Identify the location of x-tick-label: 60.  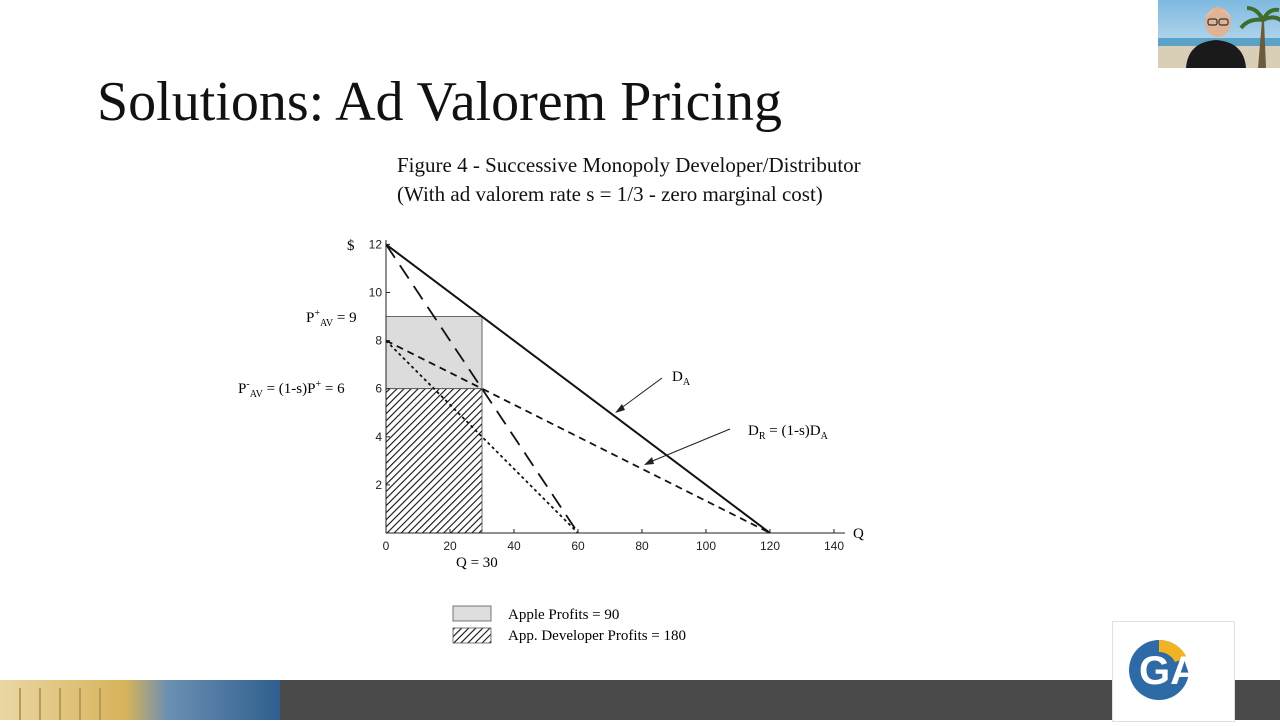
(578, 546).